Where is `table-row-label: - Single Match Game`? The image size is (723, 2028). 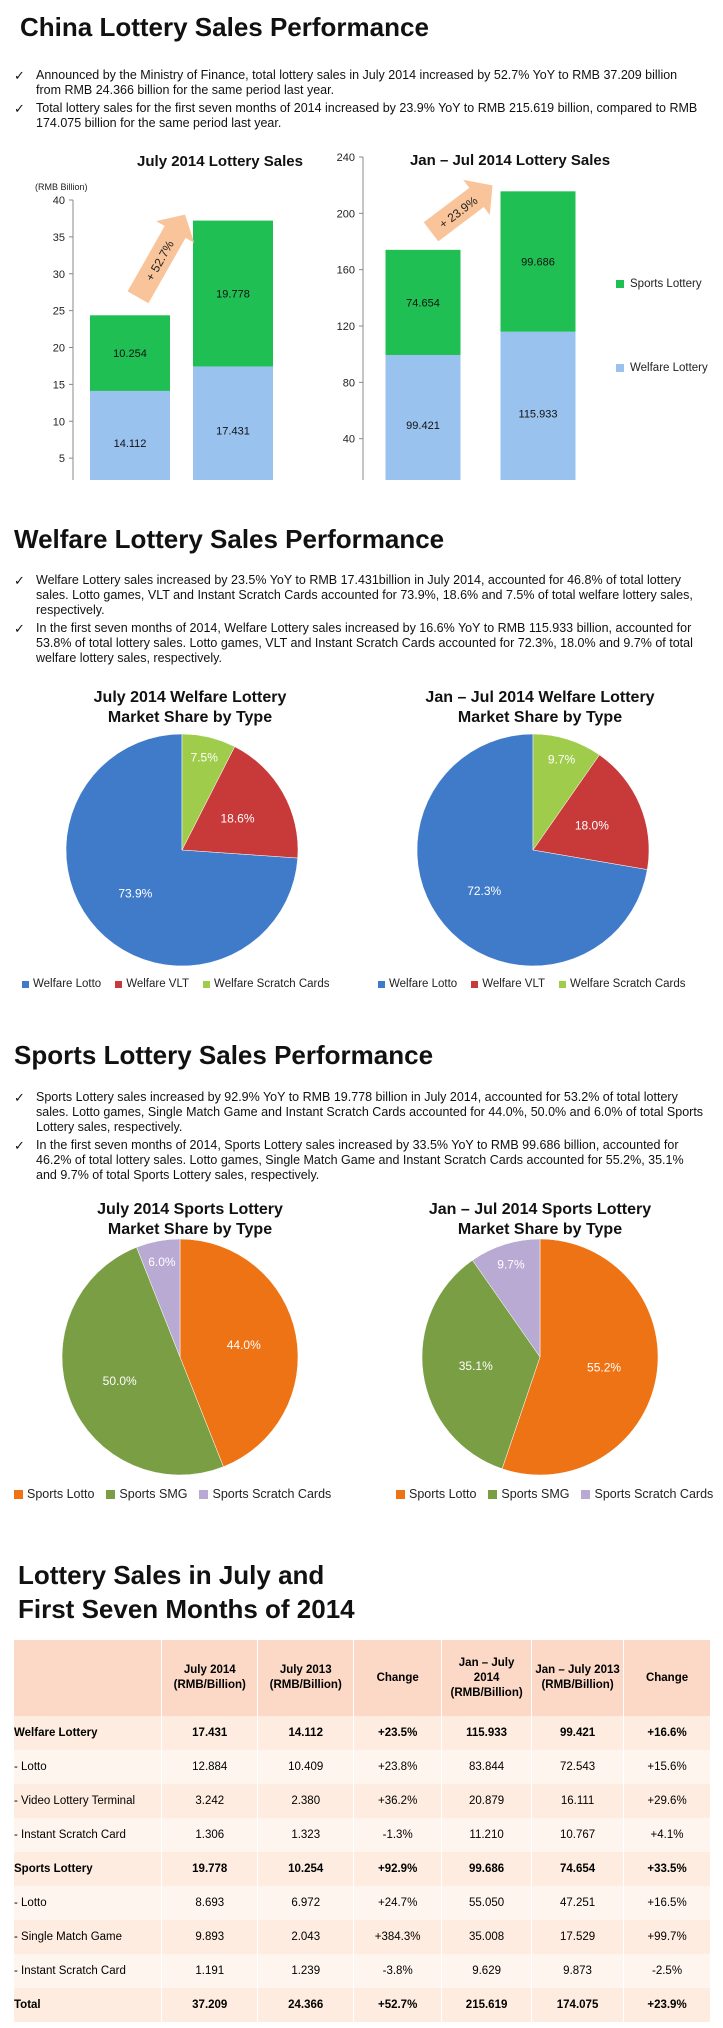
table-row-label: - Single Match Game is located at coordinates (88, 1937).